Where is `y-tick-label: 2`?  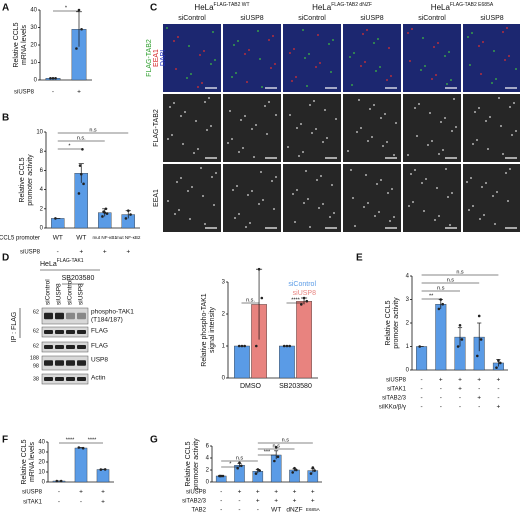
y-tick-label: 2 is located at coordinates (208, 471).